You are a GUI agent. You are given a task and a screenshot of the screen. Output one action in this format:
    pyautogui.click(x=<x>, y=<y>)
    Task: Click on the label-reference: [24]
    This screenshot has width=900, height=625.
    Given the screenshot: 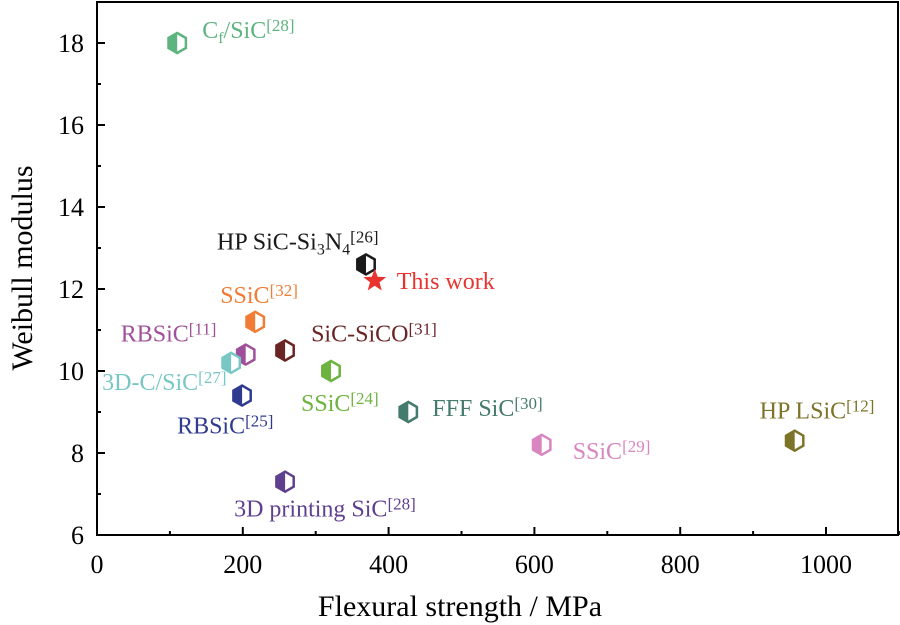 What is the action you would take?
    pyautogui.click(x=364, y=398)
    